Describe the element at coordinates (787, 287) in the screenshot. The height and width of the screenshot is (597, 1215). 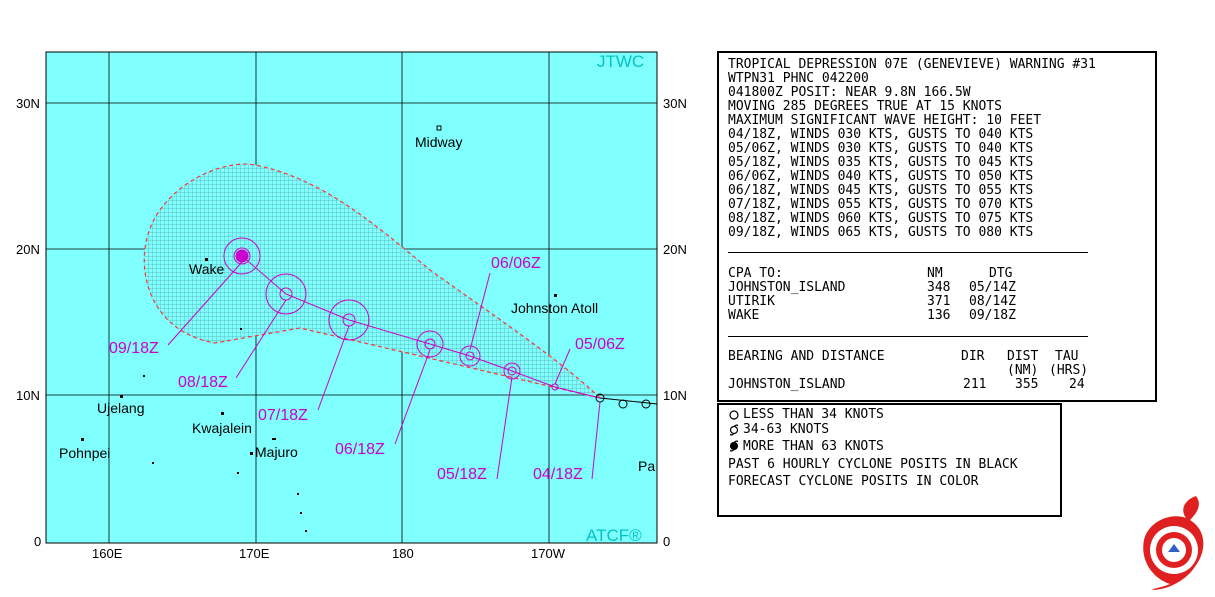
I see `cpa-row-name: JOHNSTON_ISLAND` at that location.